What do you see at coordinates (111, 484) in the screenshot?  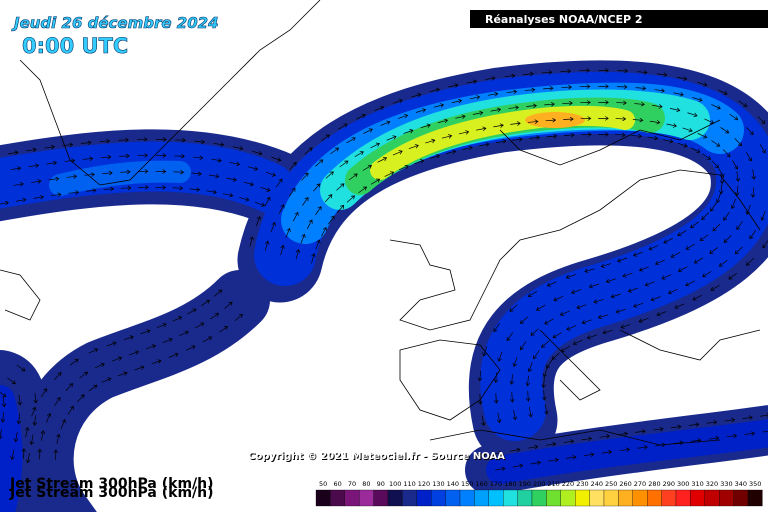 I see `map-title: Jet Stream 300hPa (km/h)` at bounding box center [111, 484].